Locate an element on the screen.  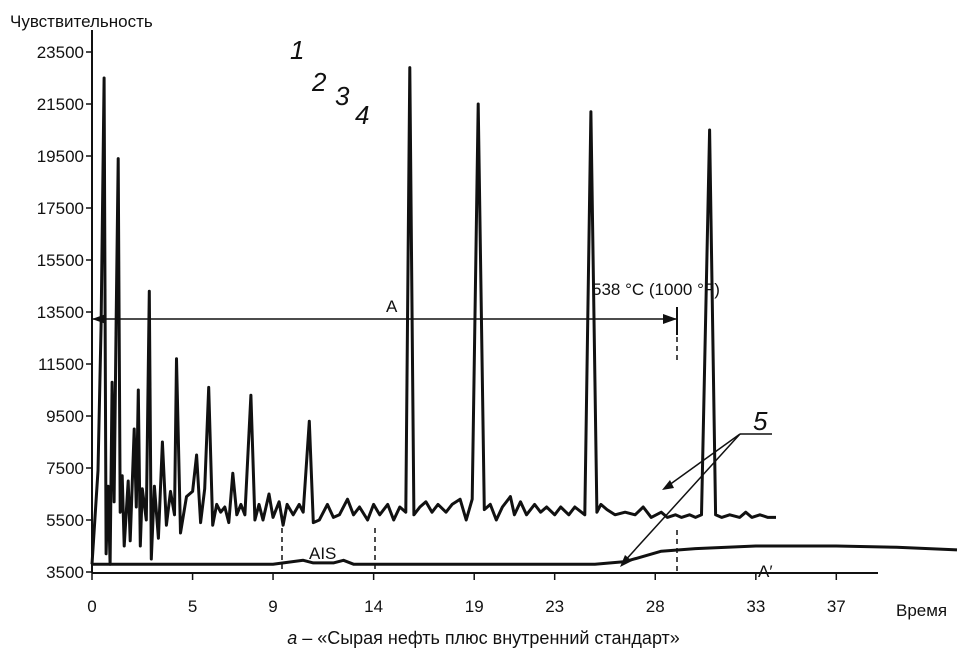
x-tick-label: 5 is located at coordinates (192, 606).